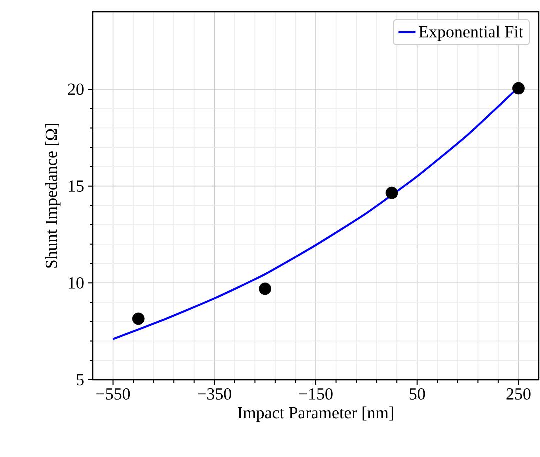 This screenshot has width=540, height=457. I want to click on y-tick-label: 10, so click(76, 283).